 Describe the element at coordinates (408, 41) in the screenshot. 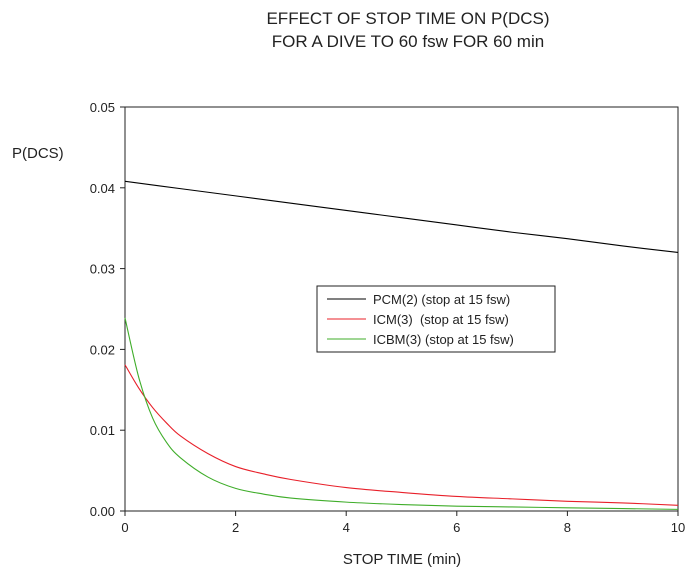

I see `chart-title-line-2: FOR A DIVE TO 60 fsw FOR 60 min` at that location.